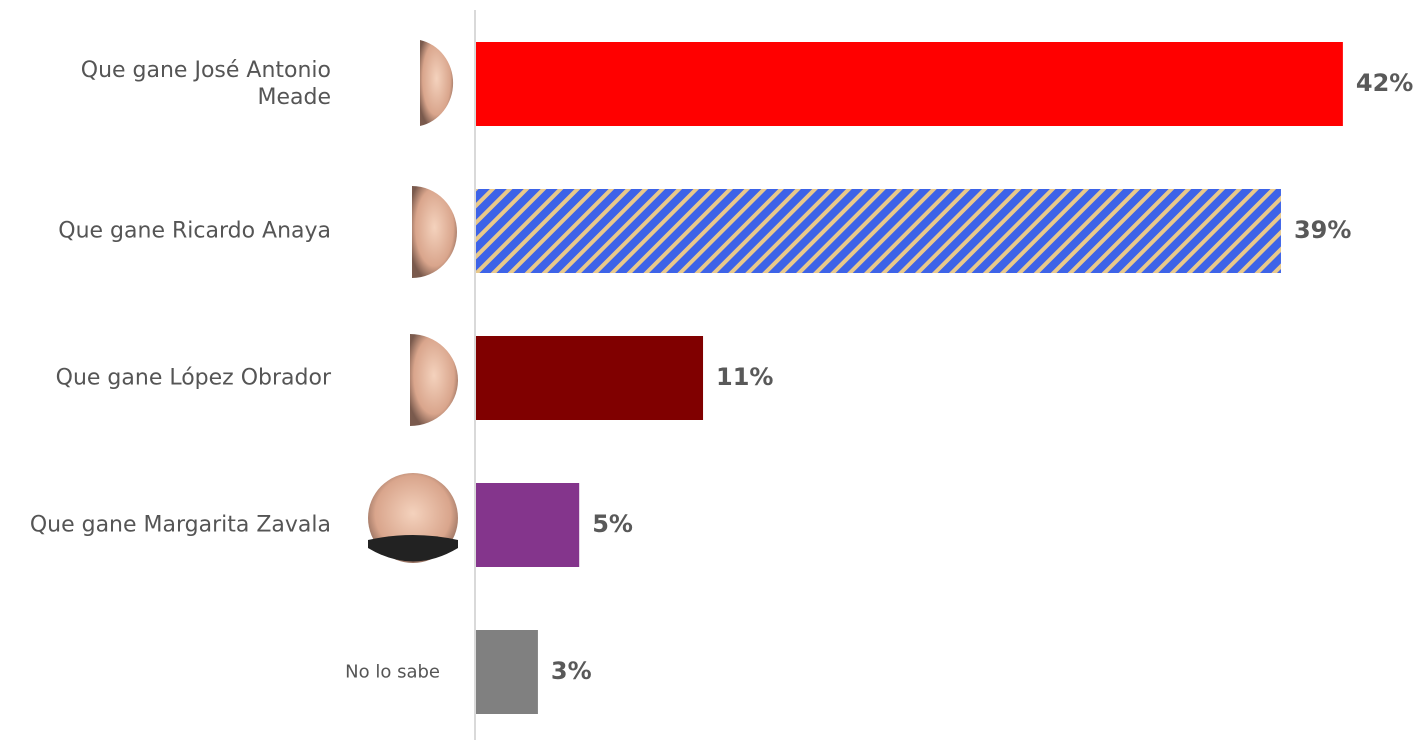 Image resolution: width=1416 pixels, height=740 pixels. Describe the element at coordinates (1384, 83) in the screenshot. I see `value-label: 42%` at that location.